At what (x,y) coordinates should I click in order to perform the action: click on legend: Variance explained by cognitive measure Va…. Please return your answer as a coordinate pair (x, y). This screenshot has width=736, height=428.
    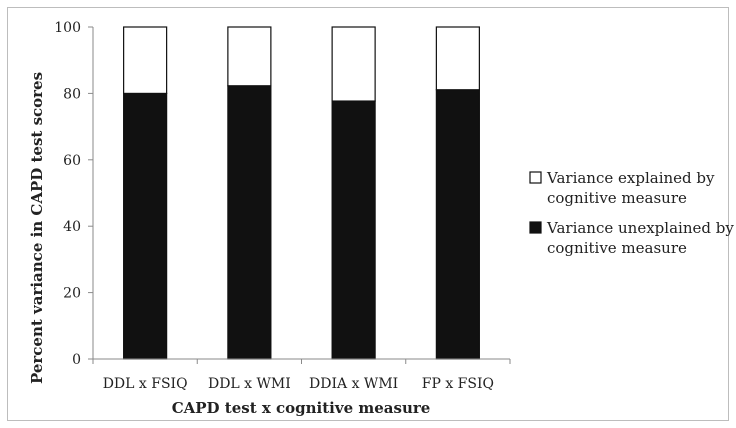
    Looking at the image, I should click on (631, 213).